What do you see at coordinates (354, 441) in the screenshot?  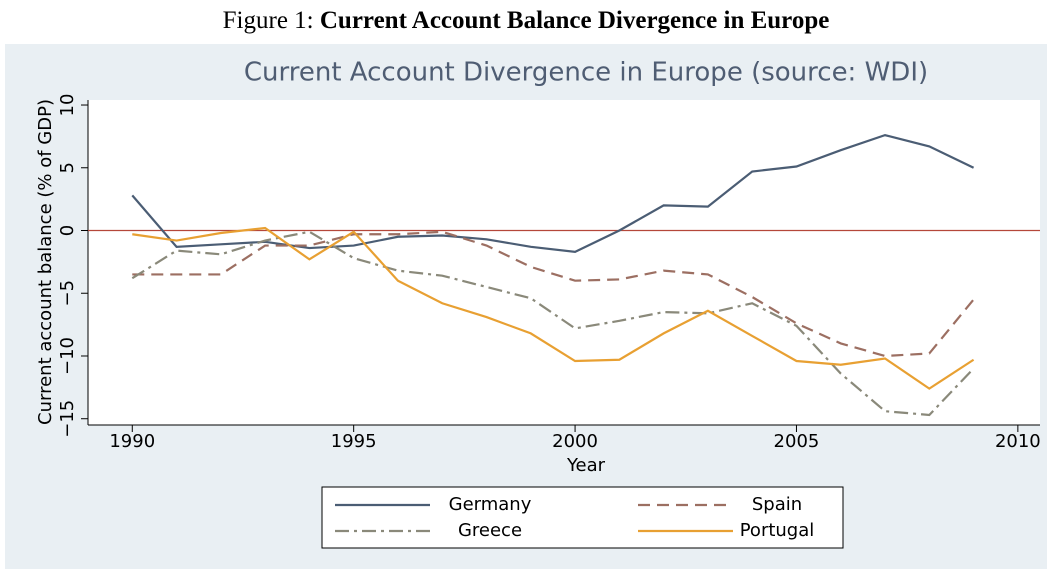 I see `x-tick-label: 1995` at bounding box center [354, 441].